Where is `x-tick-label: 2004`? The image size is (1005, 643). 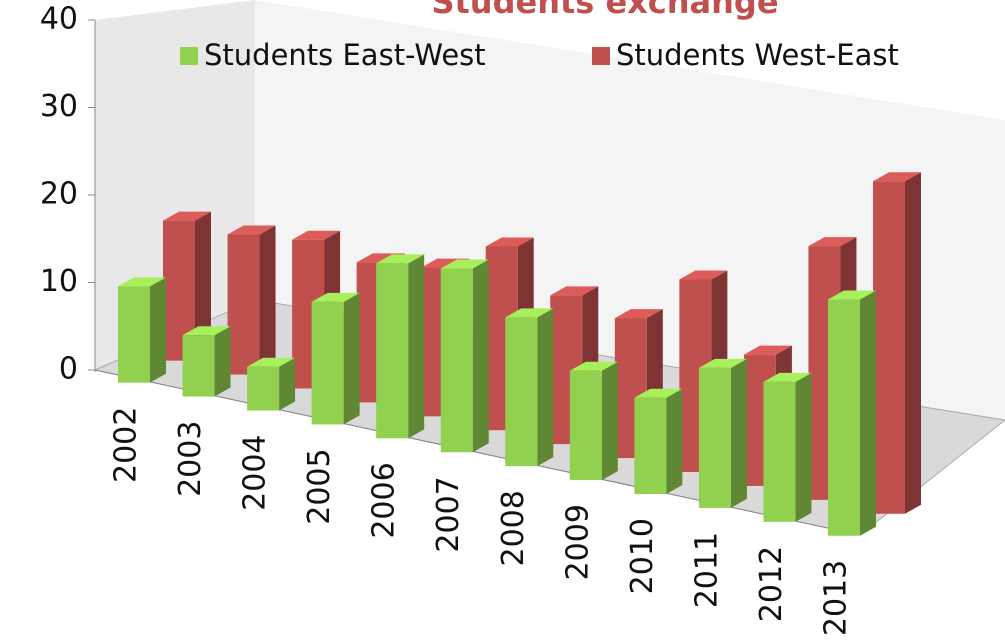 x-tick-label: 2004 is located at coordinates (255, 472).